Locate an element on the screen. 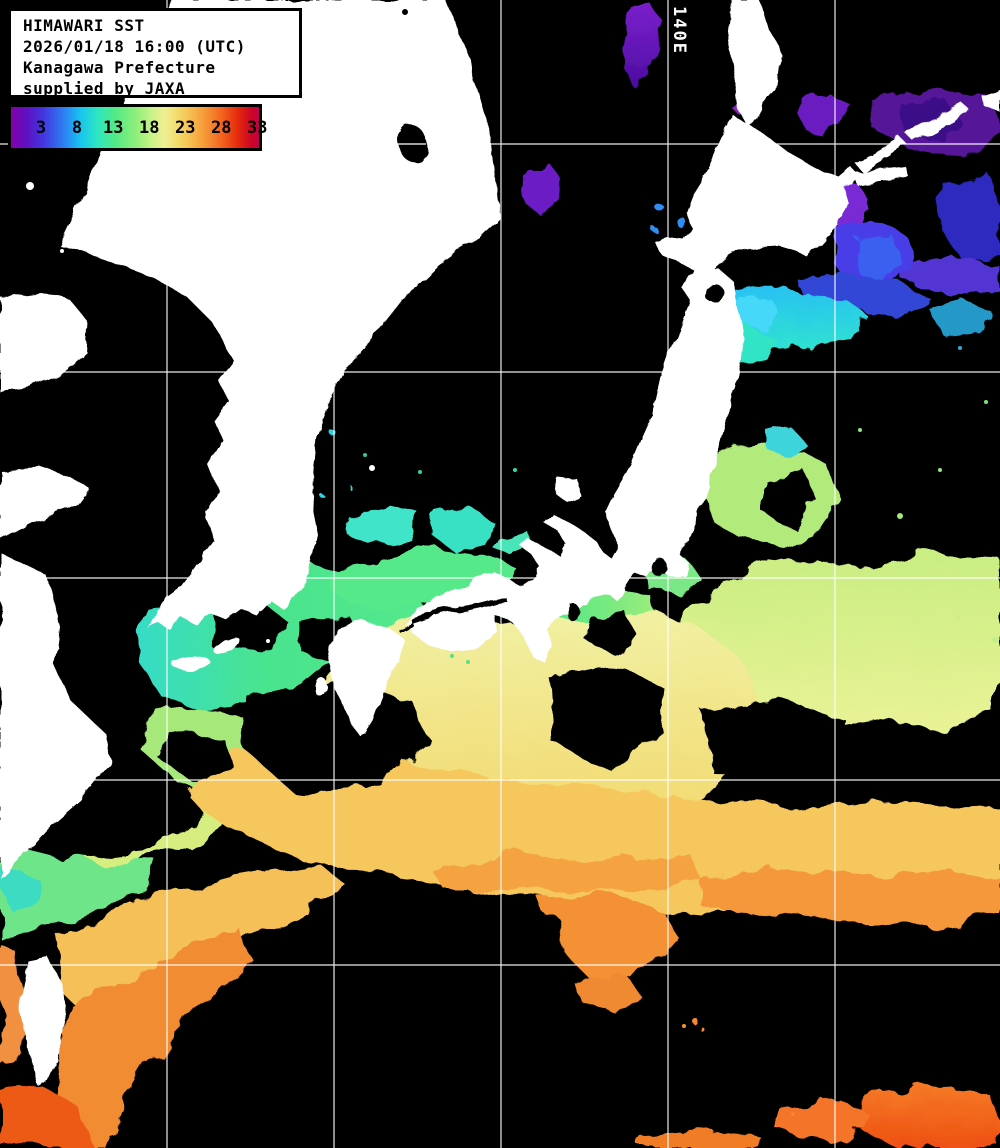 The height and width of the screenshot is (1148, 1000). land-kunashiri is located at coordinates (881, 154).